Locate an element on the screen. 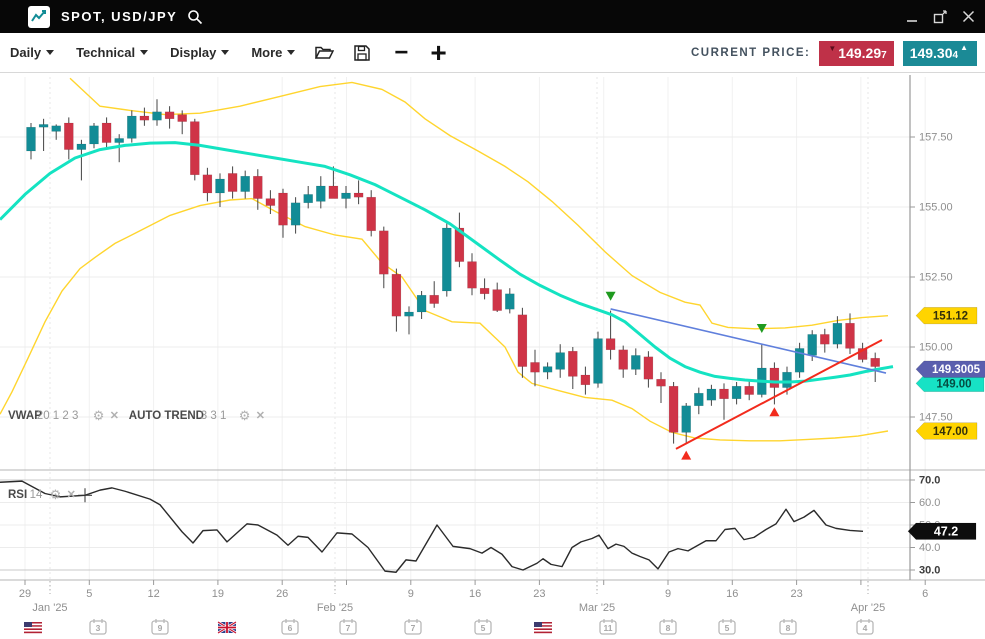 Image resolution: width=985 pixels, height=639 pixels. popout-button is located at coordinates (940, 17).